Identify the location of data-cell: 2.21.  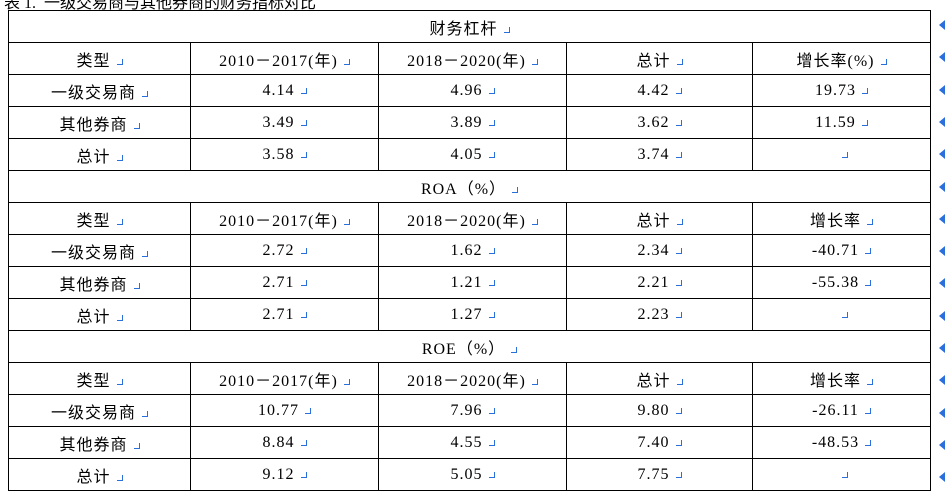
(659, 282).